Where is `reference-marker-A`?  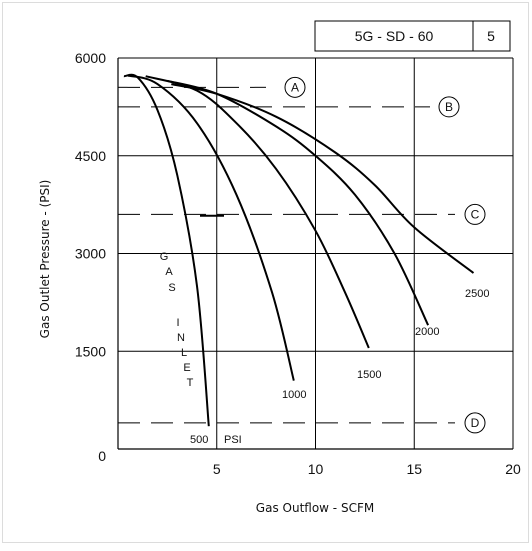
reference-marker-A is located at coordinates (295, 87).